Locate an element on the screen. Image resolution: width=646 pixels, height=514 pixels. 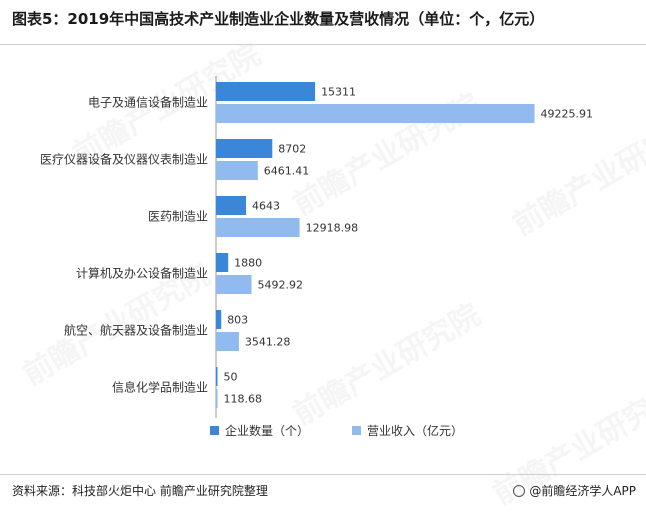
title-divider is located at coordinates (323, 44).